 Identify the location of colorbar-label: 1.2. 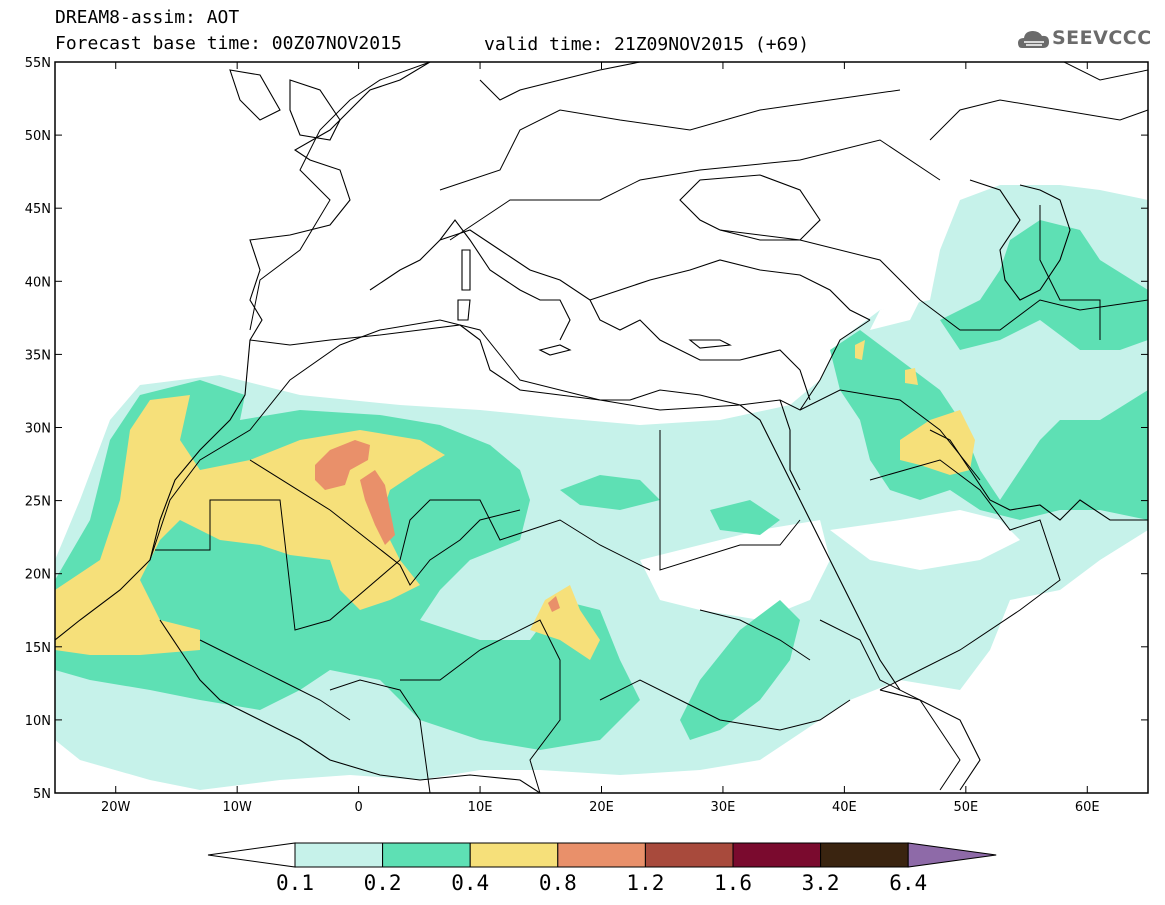
(645, 883).